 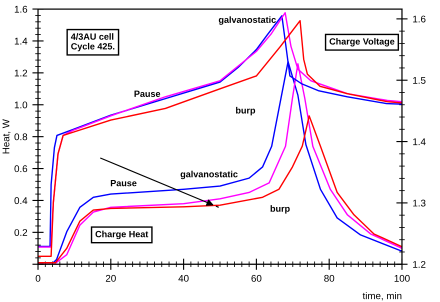 What do you see at coordinates (21, 200) in the screenshot?
I see `y-tick-label: 0.4` at bounding box center [21, 200].